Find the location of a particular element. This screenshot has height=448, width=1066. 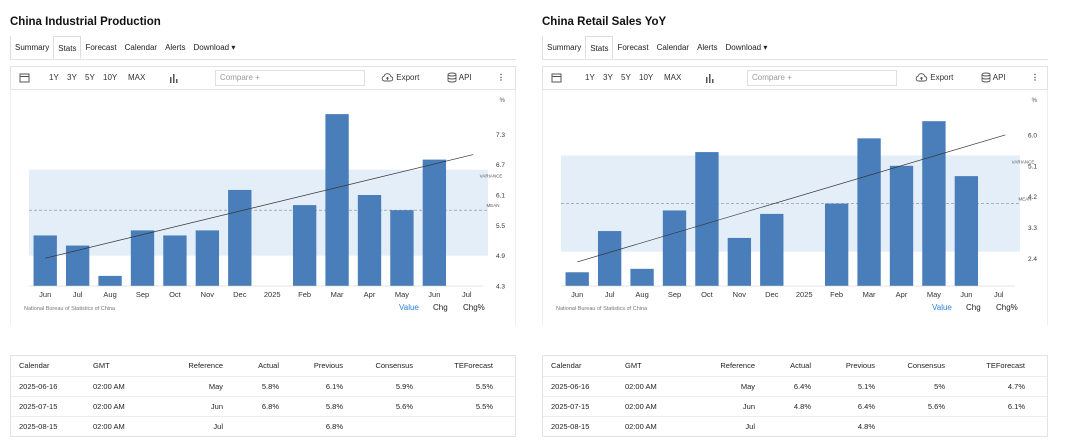

table-row: 2025-08-15 02:00 AM Jul 6.8% is located at coordinates (263, 426).